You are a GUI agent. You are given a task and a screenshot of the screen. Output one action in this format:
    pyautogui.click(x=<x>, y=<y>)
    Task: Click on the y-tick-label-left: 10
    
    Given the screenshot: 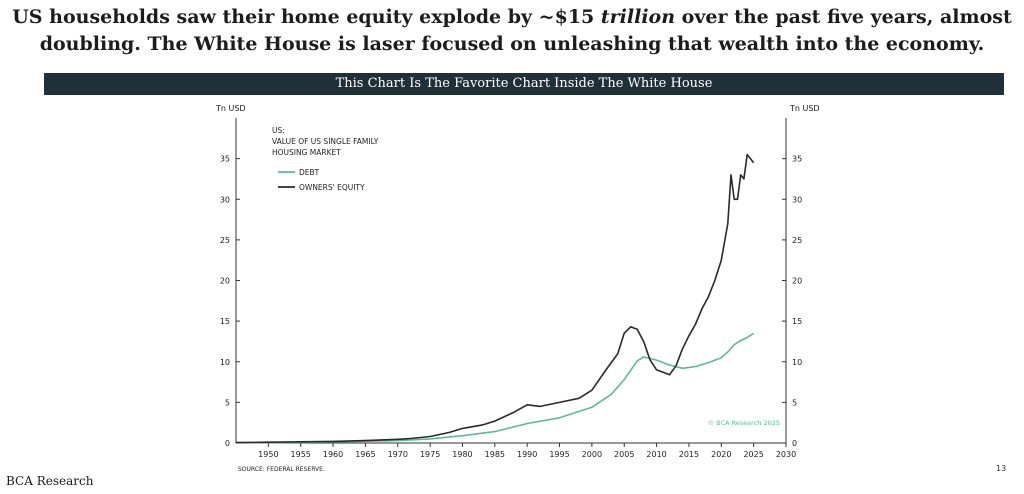 What is the action you would take?
    pyautogui.click(x=225, y=362)
    